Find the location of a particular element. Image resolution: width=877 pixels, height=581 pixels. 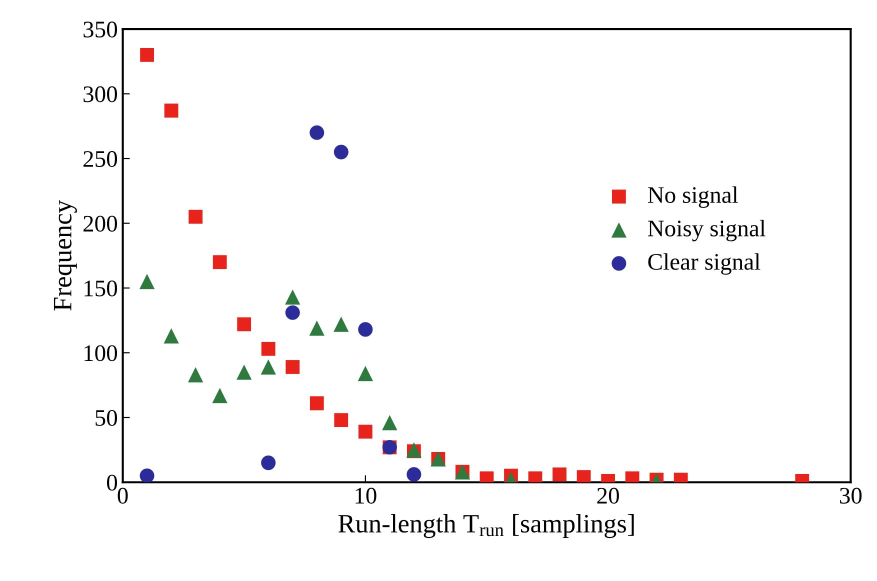

y-axis-title: Frequency is located at coordinates (65, 255).